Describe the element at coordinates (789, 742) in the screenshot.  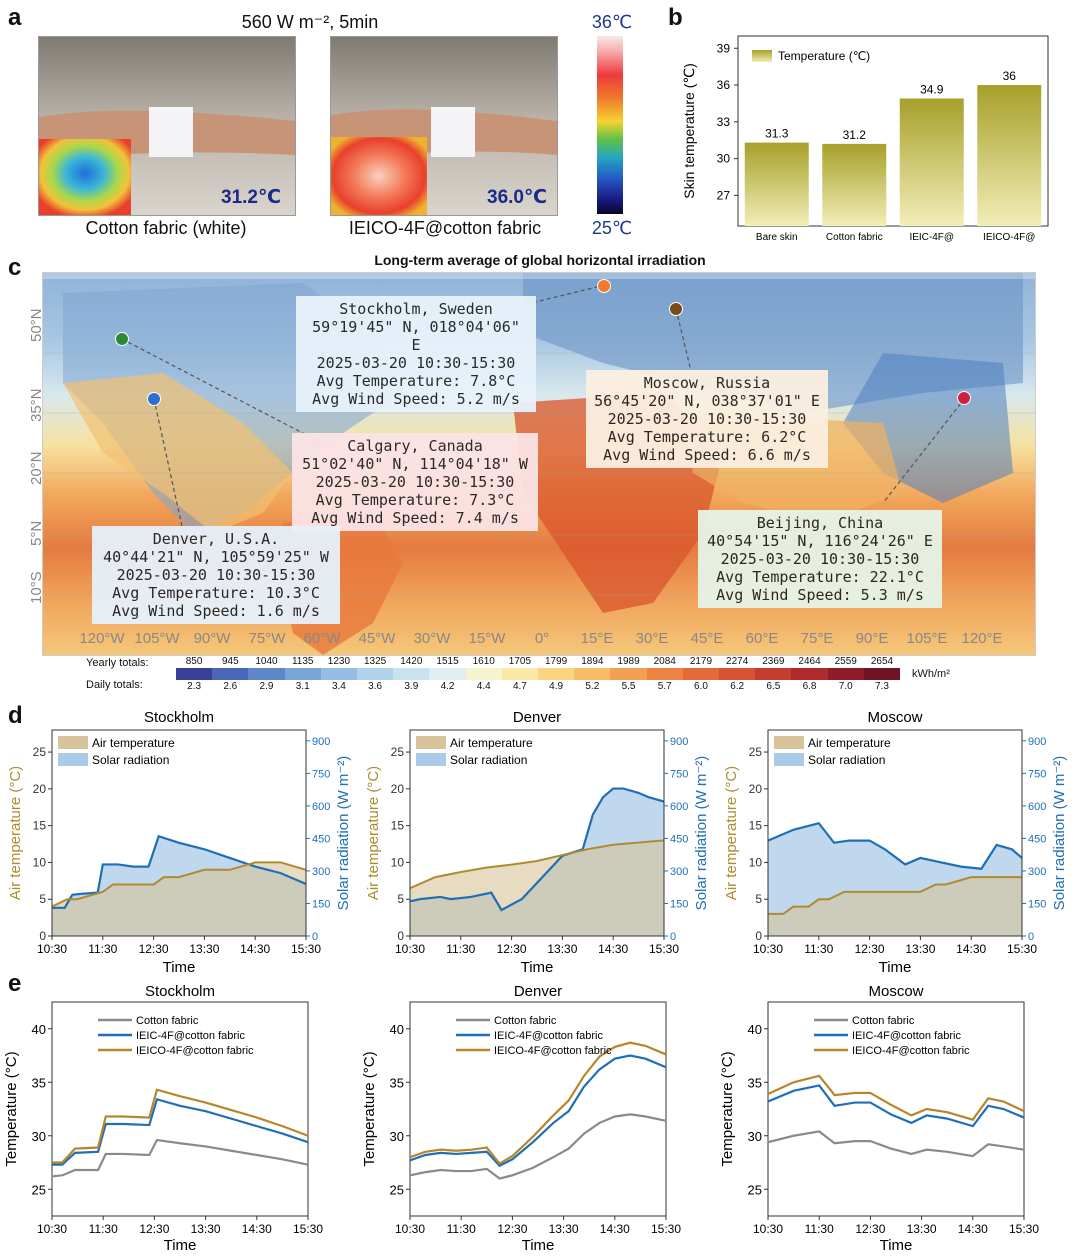
I see `legend-swatch-temp` at that location.